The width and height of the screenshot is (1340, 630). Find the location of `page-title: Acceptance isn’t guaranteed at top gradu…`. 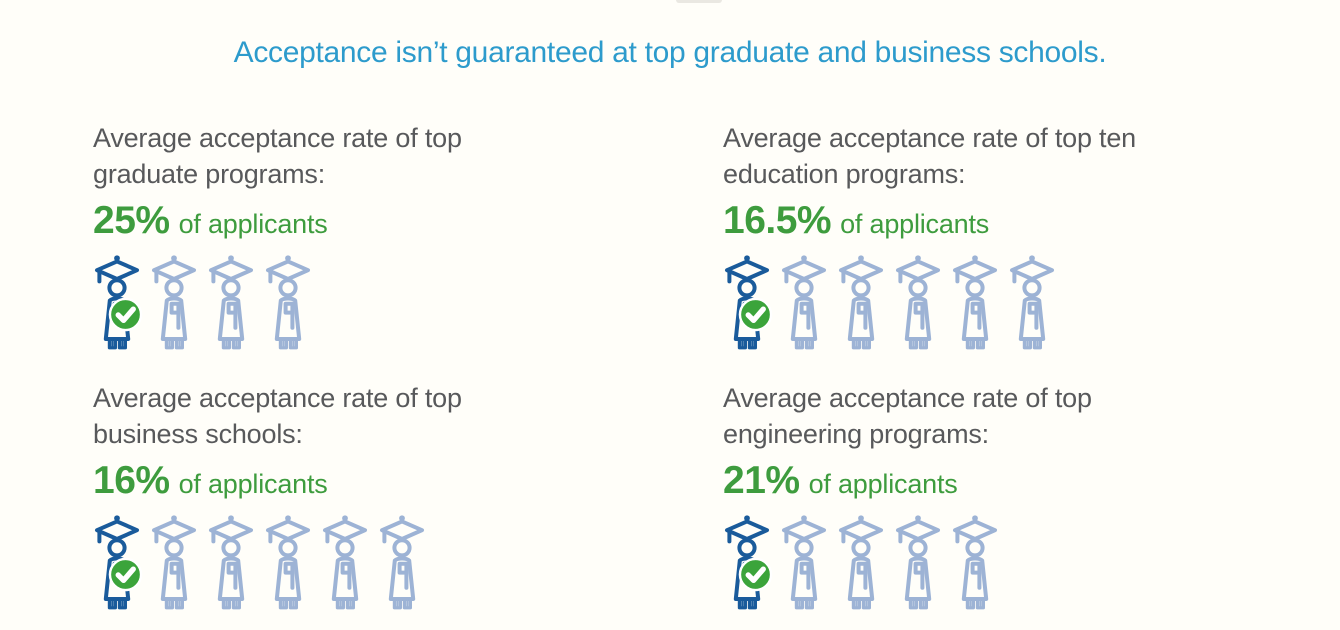

page-title: Acceptance isn’t guaranteed at top gradu… is located at coordinates (670, 52).